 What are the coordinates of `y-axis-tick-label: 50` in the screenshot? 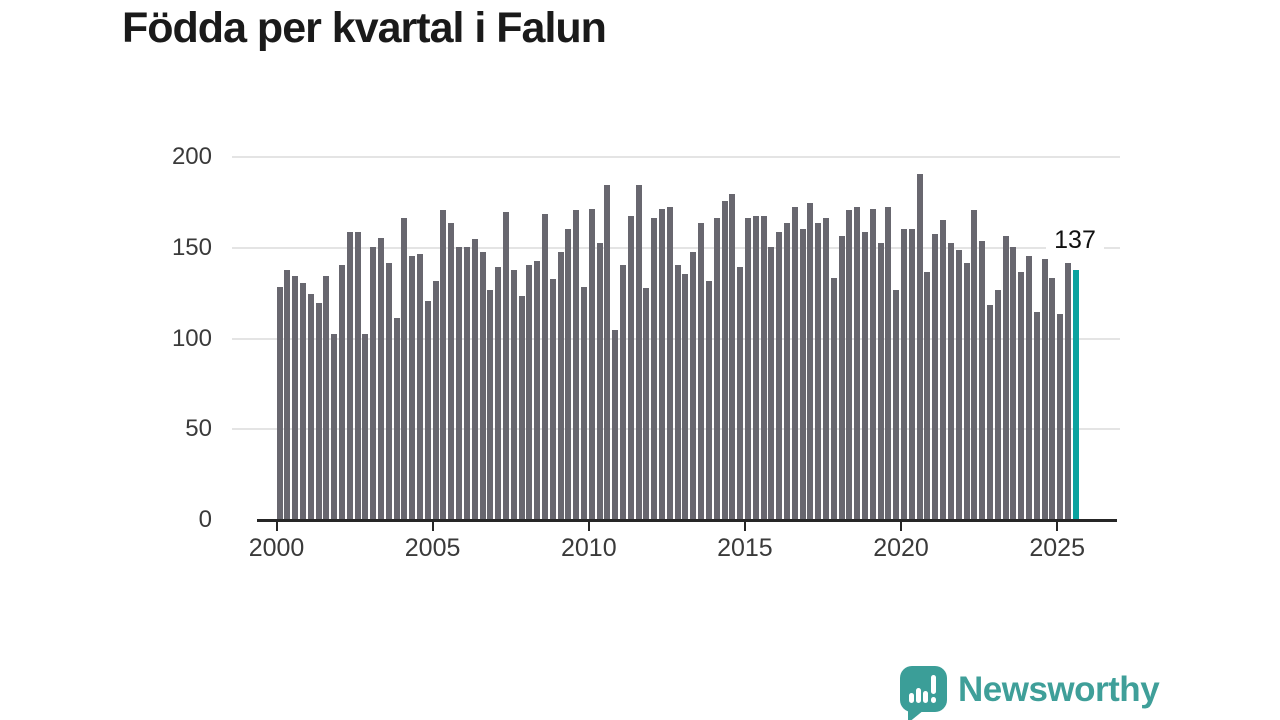 It's located at (198, 428).